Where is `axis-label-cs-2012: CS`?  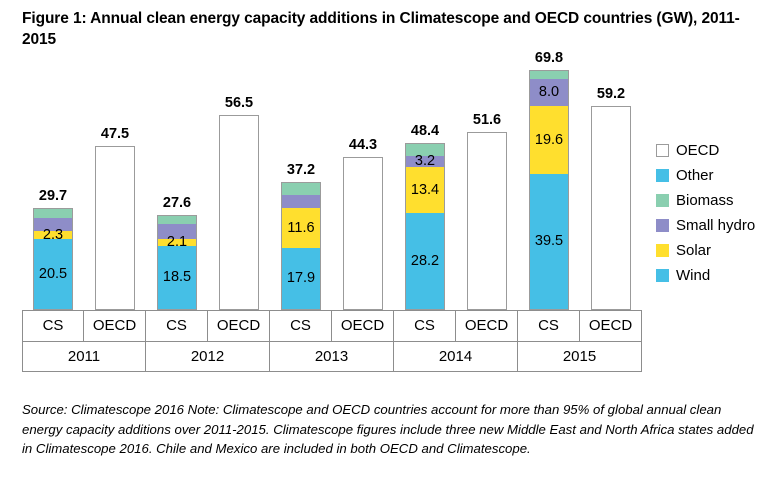
axis-label-cs-2012: CS is located at coordinates (177, 325).